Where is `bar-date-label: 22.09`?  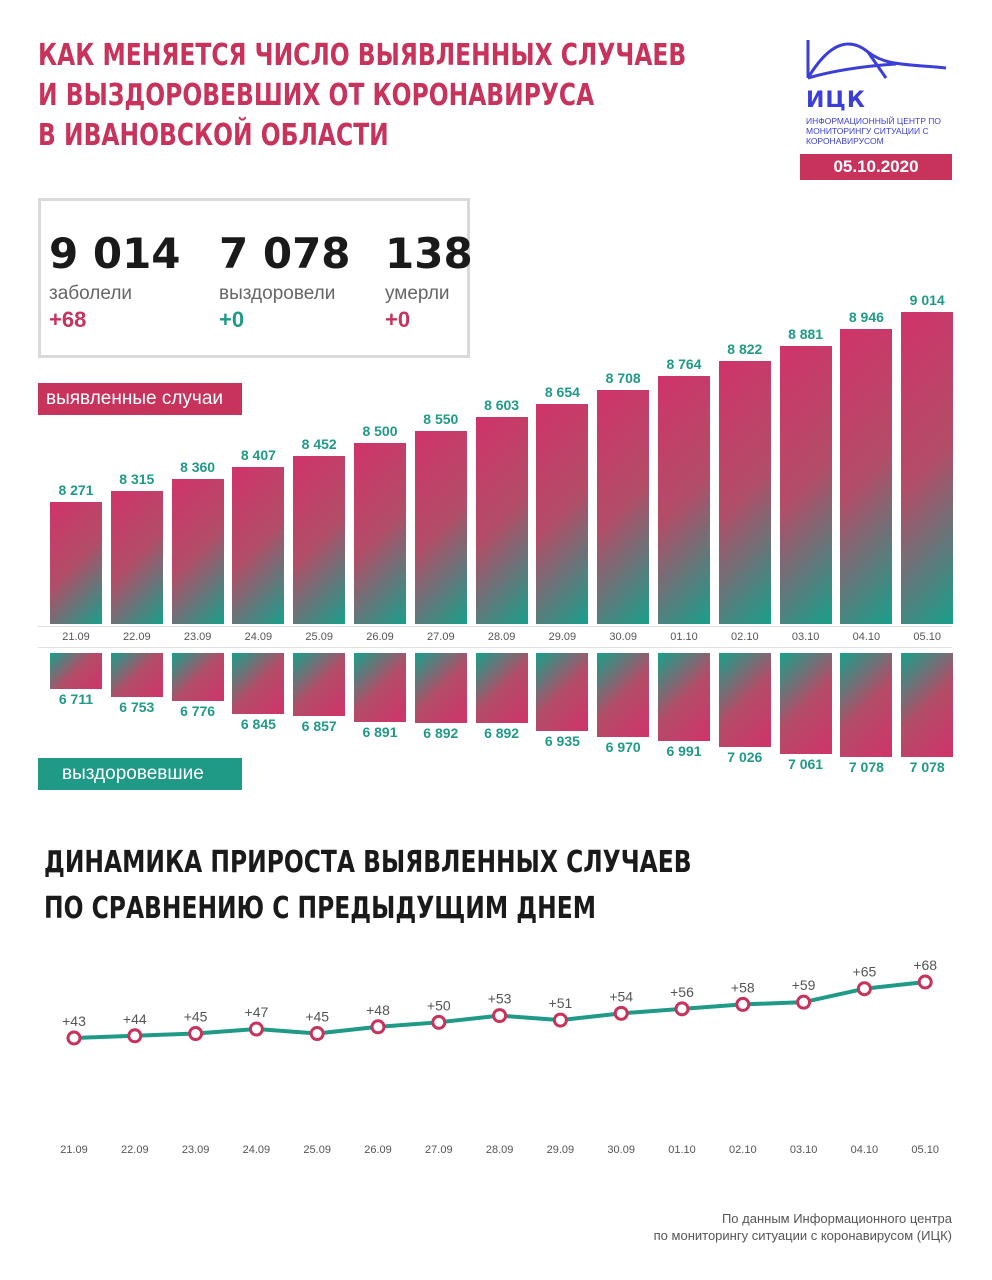
bar-date-label: 22.09 is located at coordinates (137, 637).